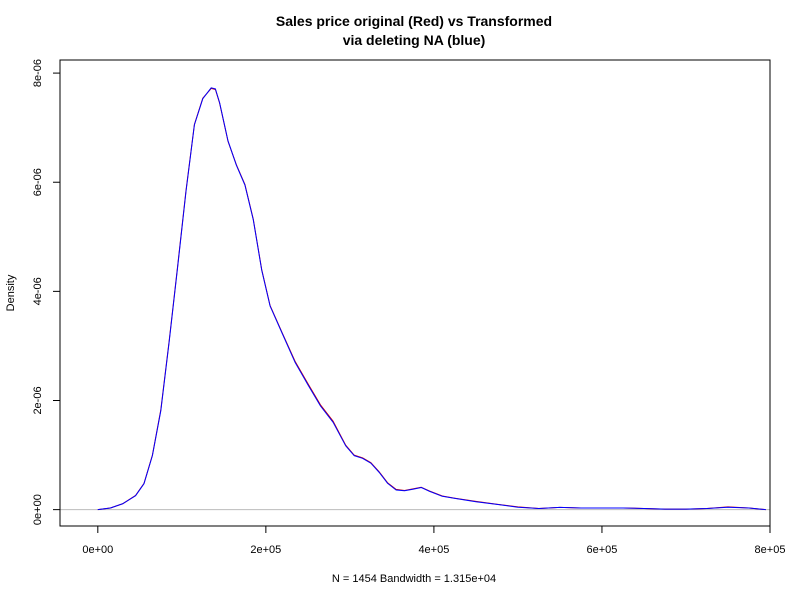 Image resolution: width=800 pixels, height=600 pixels. Describe the element at coordinates (38, 73) in the screenshot. I see `y-tick-label: 8e-06` at that location.